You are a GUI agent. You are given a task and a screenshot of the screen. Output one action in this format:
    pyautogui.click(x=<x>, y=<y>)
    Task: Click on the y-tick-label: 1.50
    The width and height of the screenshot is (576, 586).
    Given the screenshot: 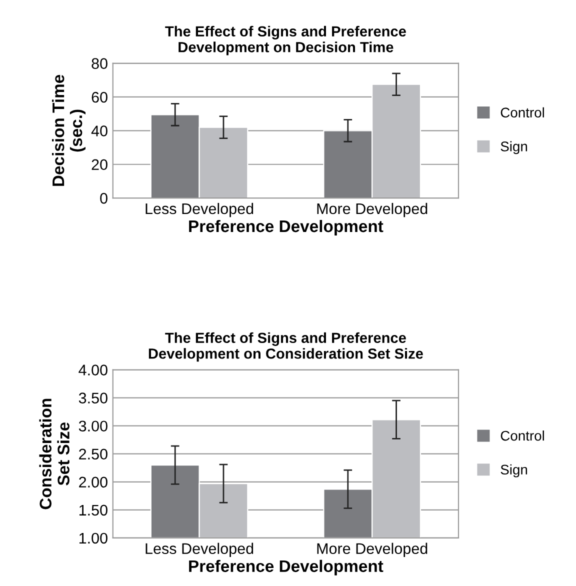 What is the action you would take?
    pyautogui.click(x=93, y=510)
    